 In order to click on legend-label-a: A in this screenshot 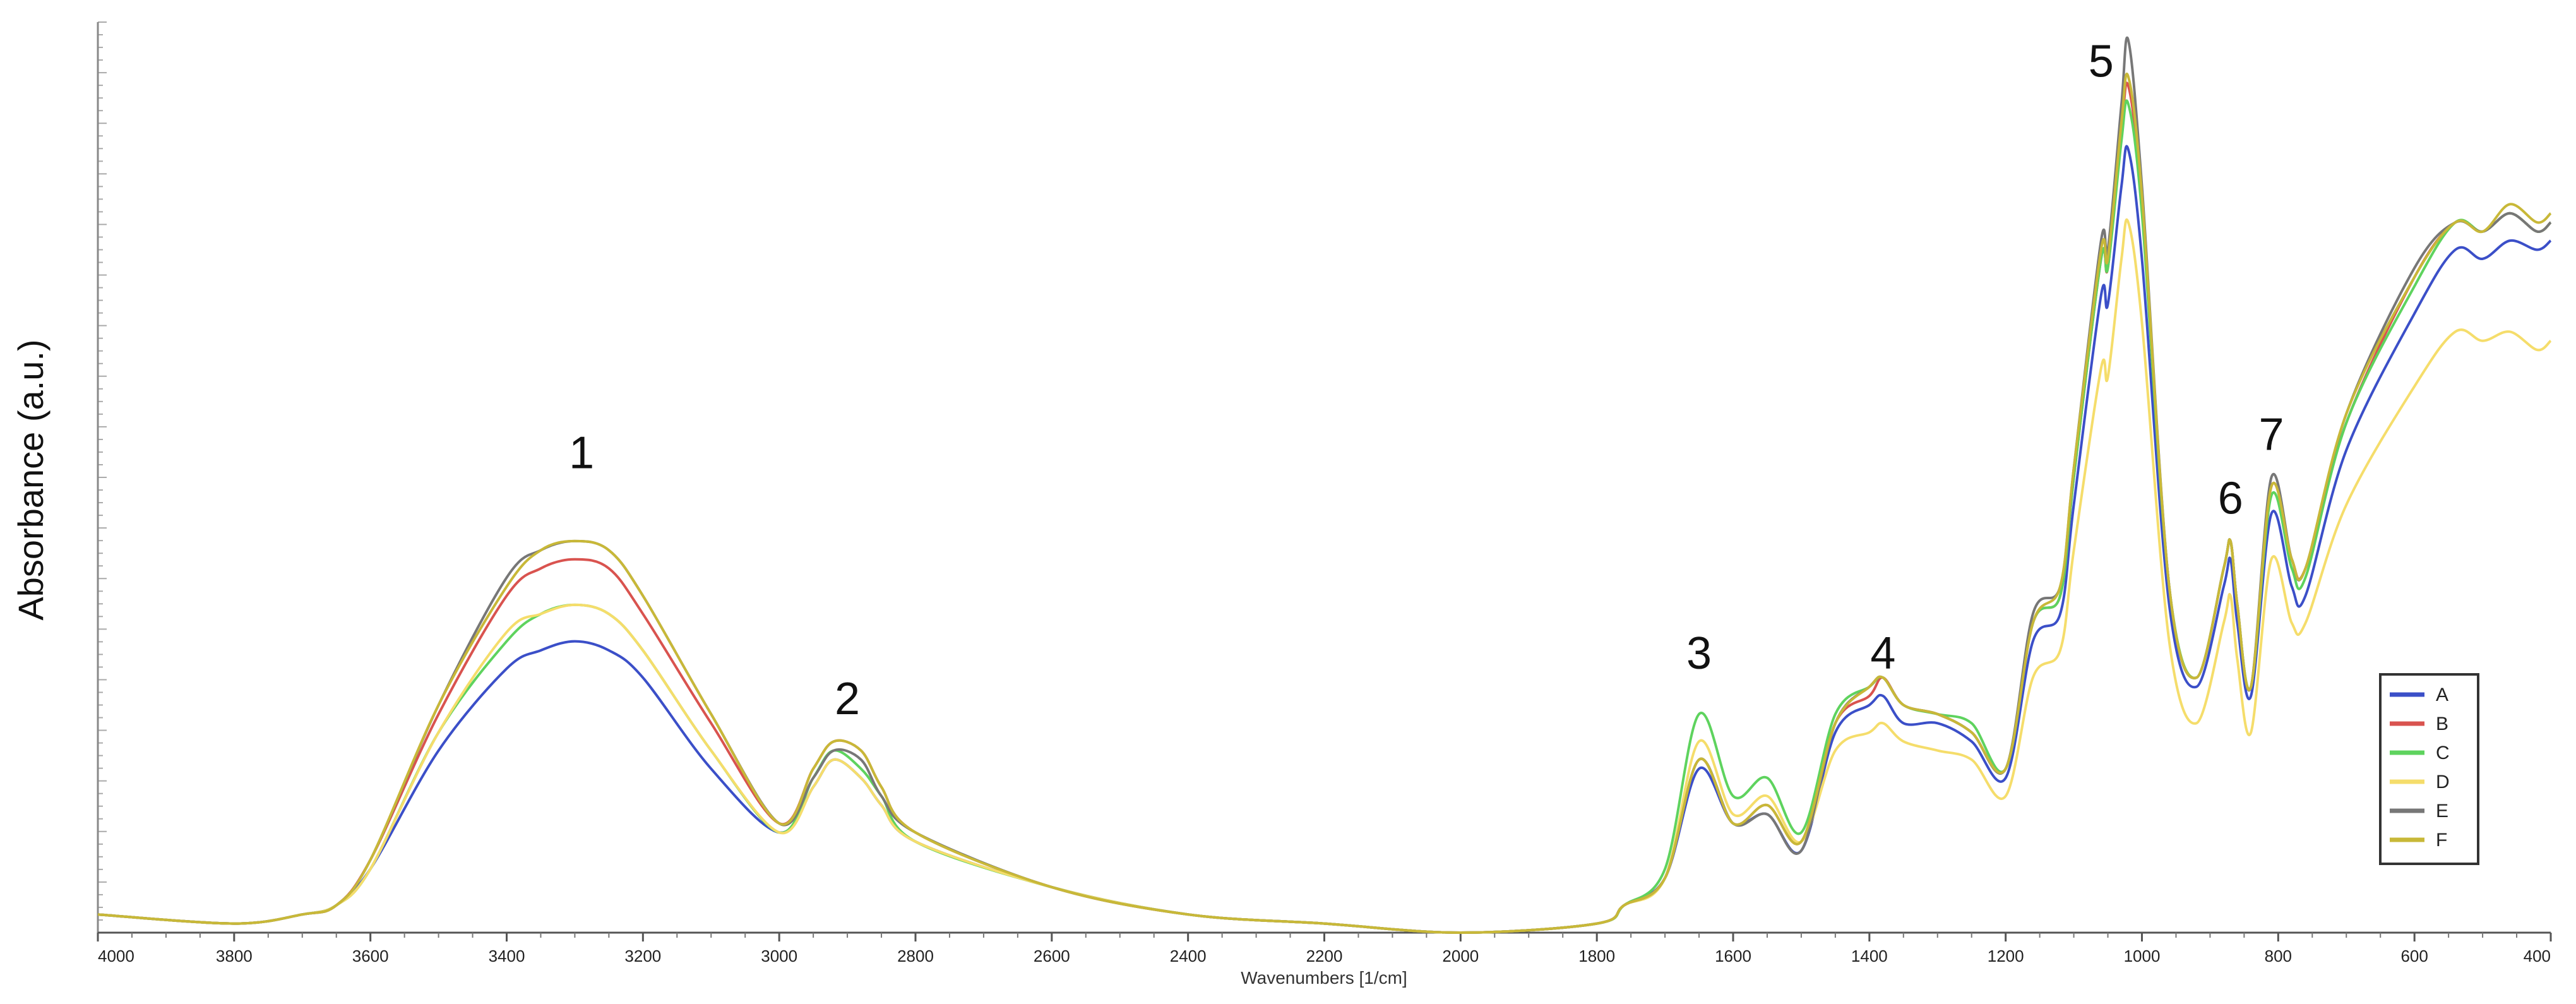, I will do `click(2442, 694)`.